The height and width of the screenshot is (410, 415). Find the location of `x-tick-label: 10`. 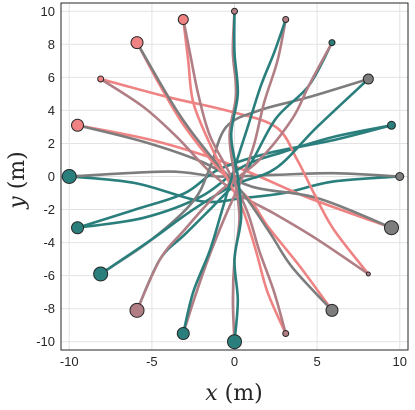

x-tick-label: 10 is located at coordinates (400, 361).